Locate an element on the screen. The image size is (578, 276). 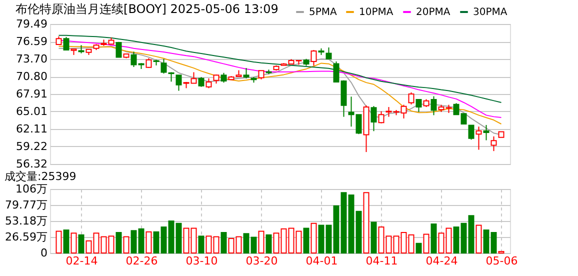
y-tick-label: 56.32 is located at coordinates (32, 164).